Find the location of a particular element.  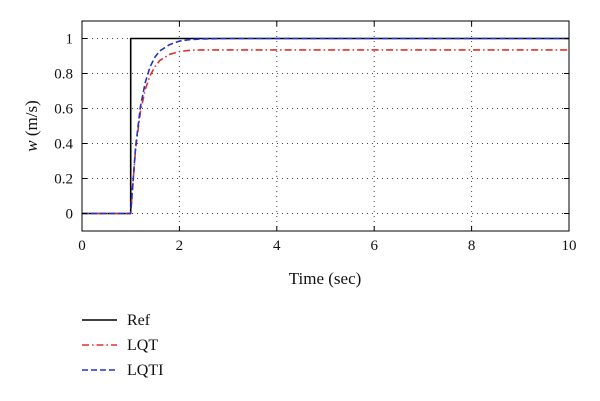

x-tick-label: 6 is located at coordinates (374, 246).